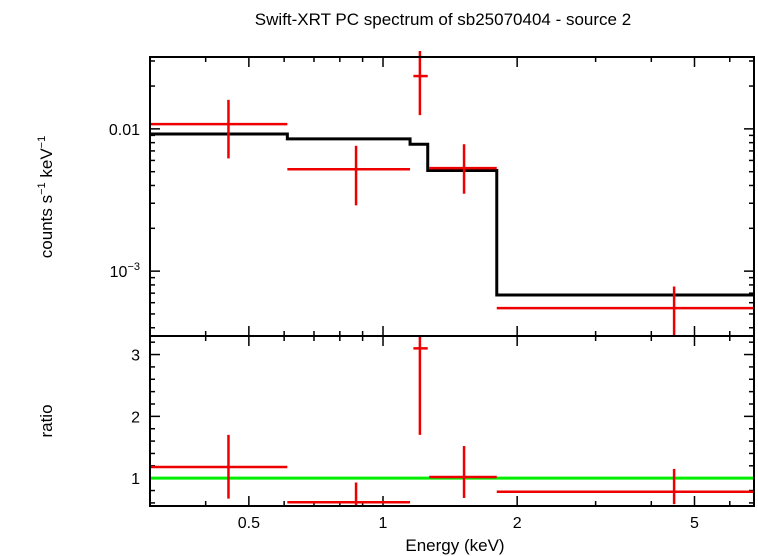  I want to click on ylabel-mid: keV, so click(46, 165).